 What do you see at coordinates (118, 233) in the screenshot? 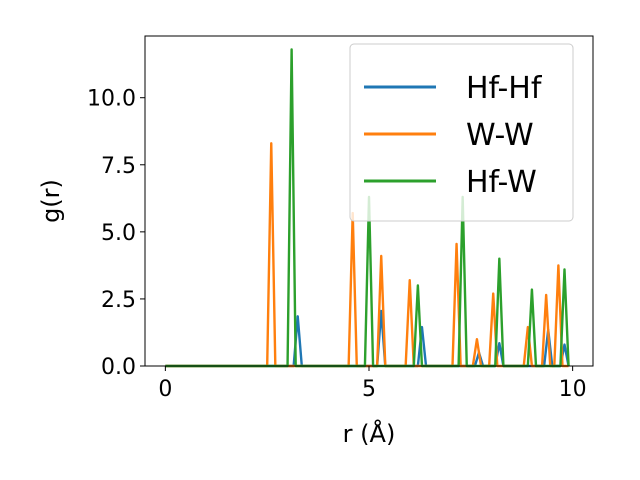
I see `y-tick-label: 5.0` at bounding box center [118, 233].